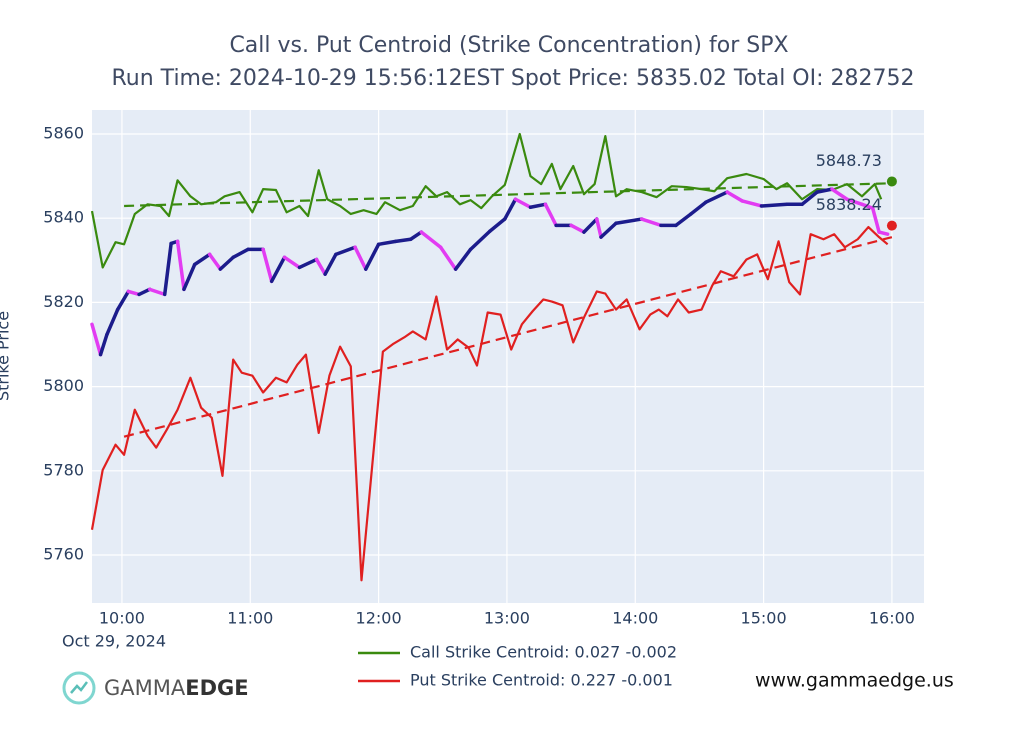 This screenshot has width=1026, height=734. I want to click on x-tick-label: 12:00, so click(379, 618).